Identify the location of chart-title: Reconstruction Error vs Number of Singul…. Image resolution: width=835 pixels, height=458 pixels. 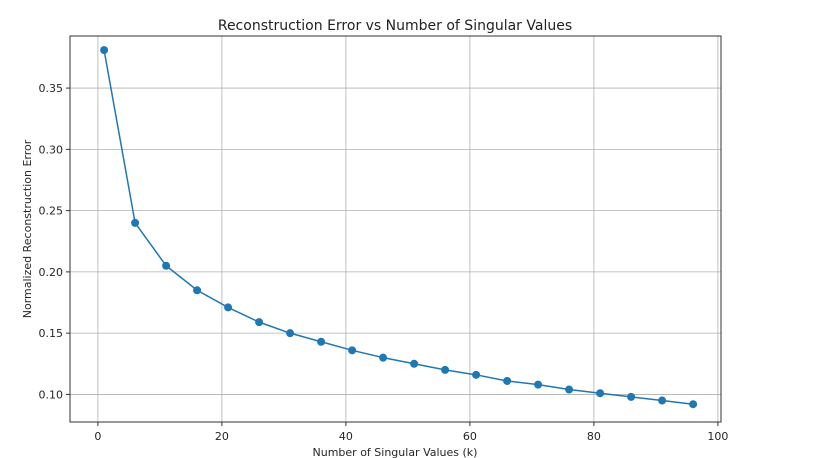
(395, 26).